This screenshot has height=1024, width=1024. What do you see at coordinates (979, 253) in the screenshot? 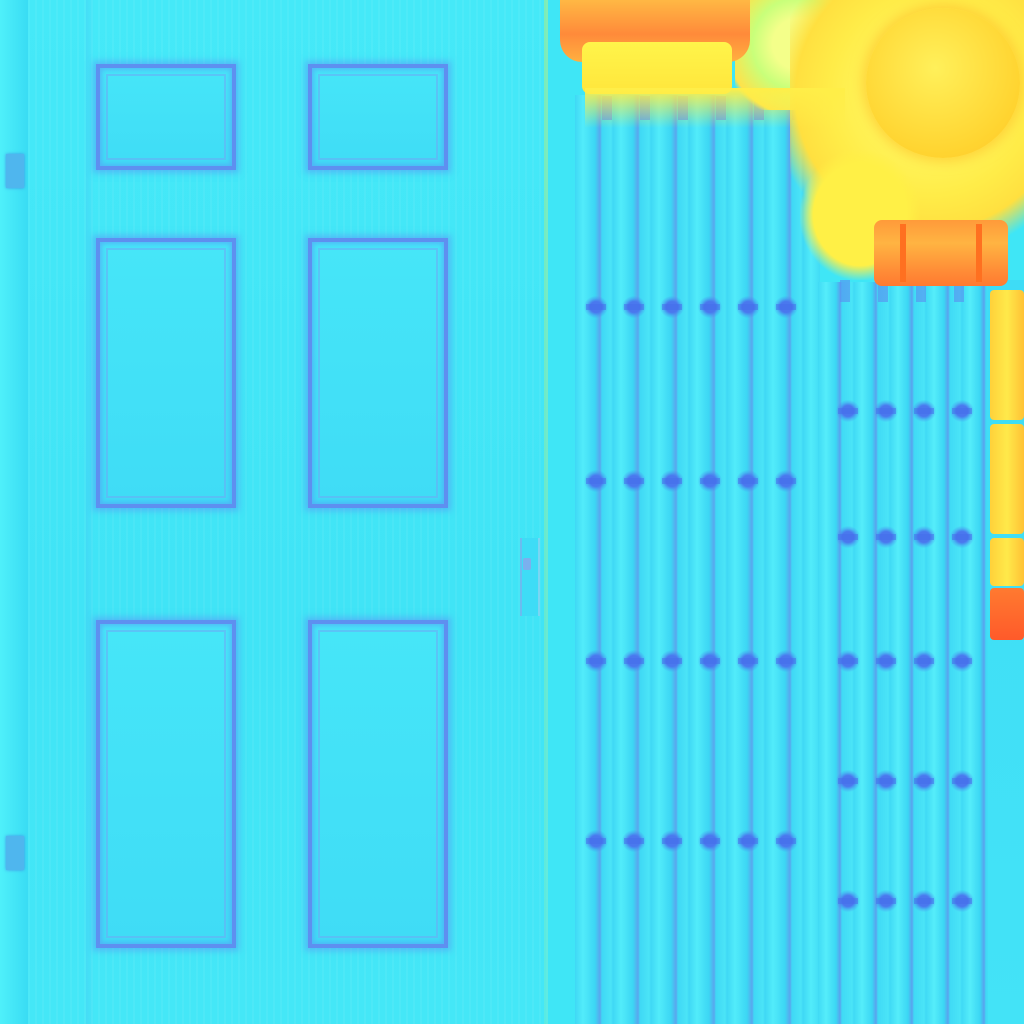
I see `log-band-right` at bounding box center [979, 253].